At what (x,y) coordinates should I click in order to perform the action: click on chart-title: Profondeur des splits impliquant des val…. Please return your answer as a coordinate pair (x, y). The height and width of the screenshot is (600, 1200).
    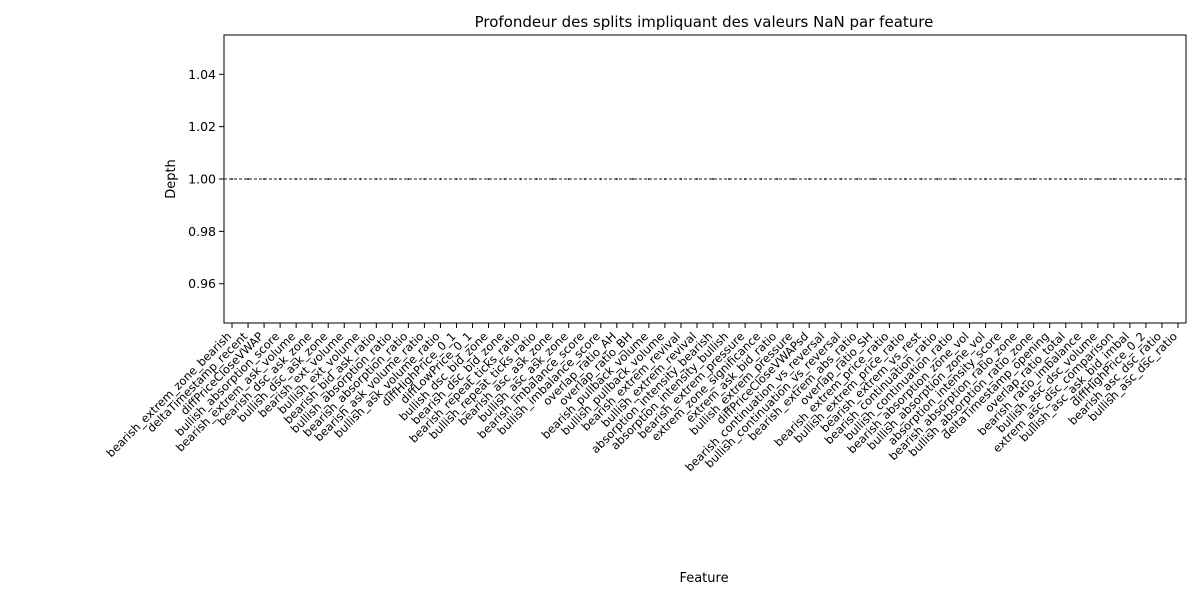
    Looking at the image, I should click on (704, 22).